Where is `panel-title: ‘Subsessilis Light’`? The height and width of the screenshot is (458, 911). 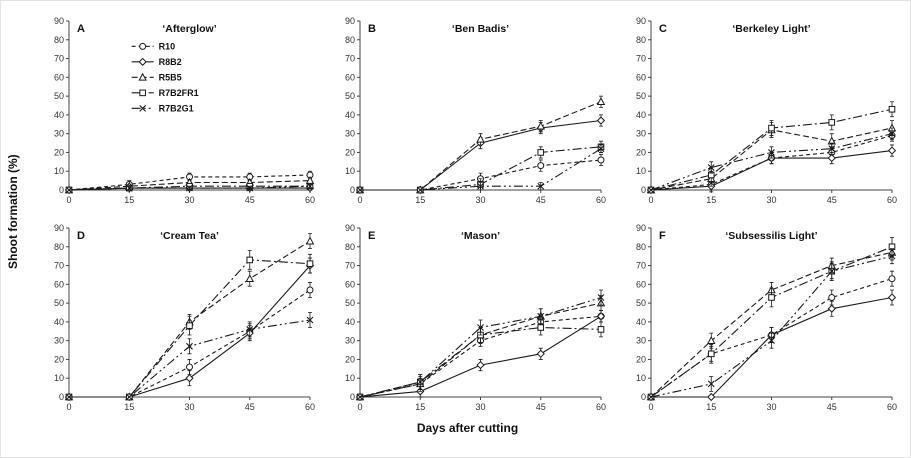
panel-title: ‘Subsessilis Light’ is located at coordinates (771, 236).